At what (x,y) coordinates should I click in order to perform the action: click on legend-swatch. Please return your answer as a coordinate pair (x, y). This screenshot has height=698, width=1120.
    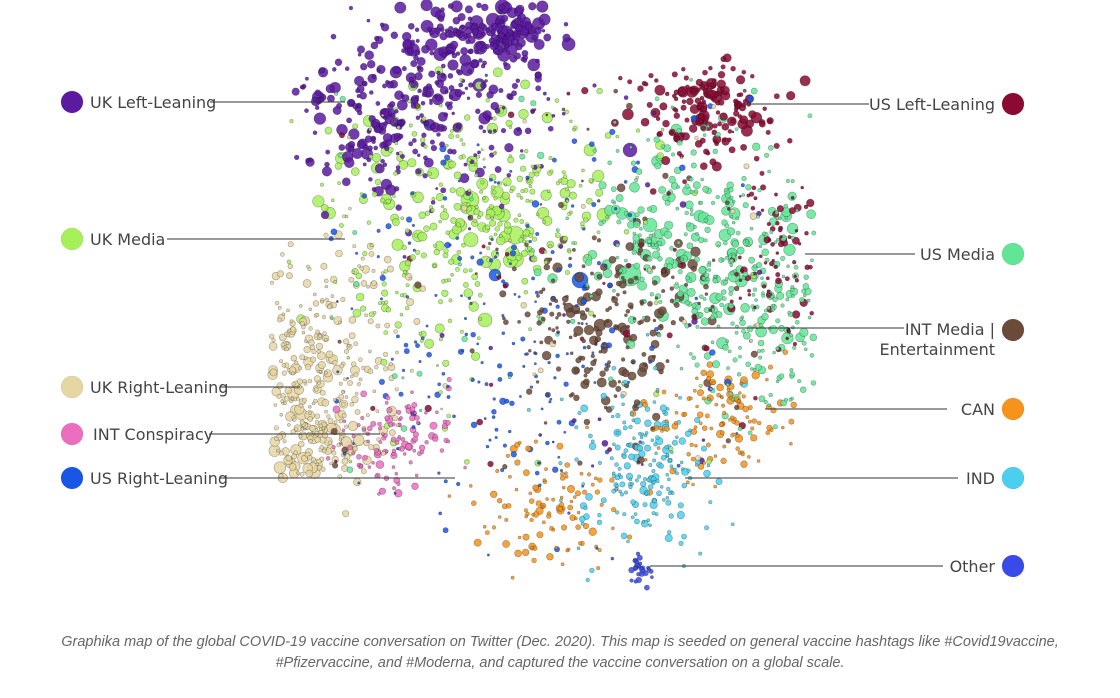
    Looking at the image, I should click on (72, 434).